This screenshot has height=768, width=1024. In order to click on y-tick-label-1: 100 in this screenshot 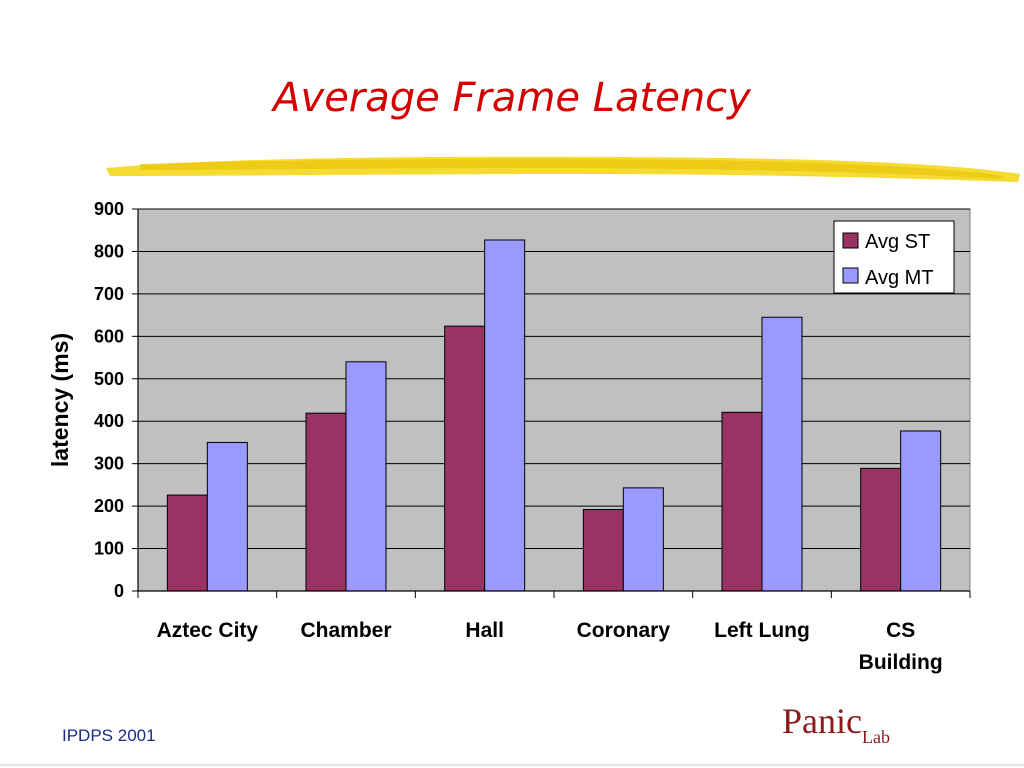, I will do `click(109, 549)`.